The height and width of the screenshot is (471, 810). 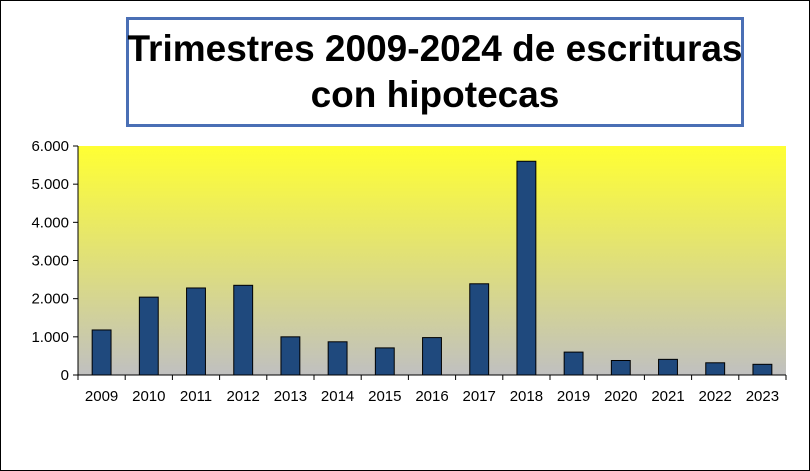 What do you see at coordinates (101, 396) in the screenshot?
I see `x-tick-label: 2009` at bounding box center [101, 396].